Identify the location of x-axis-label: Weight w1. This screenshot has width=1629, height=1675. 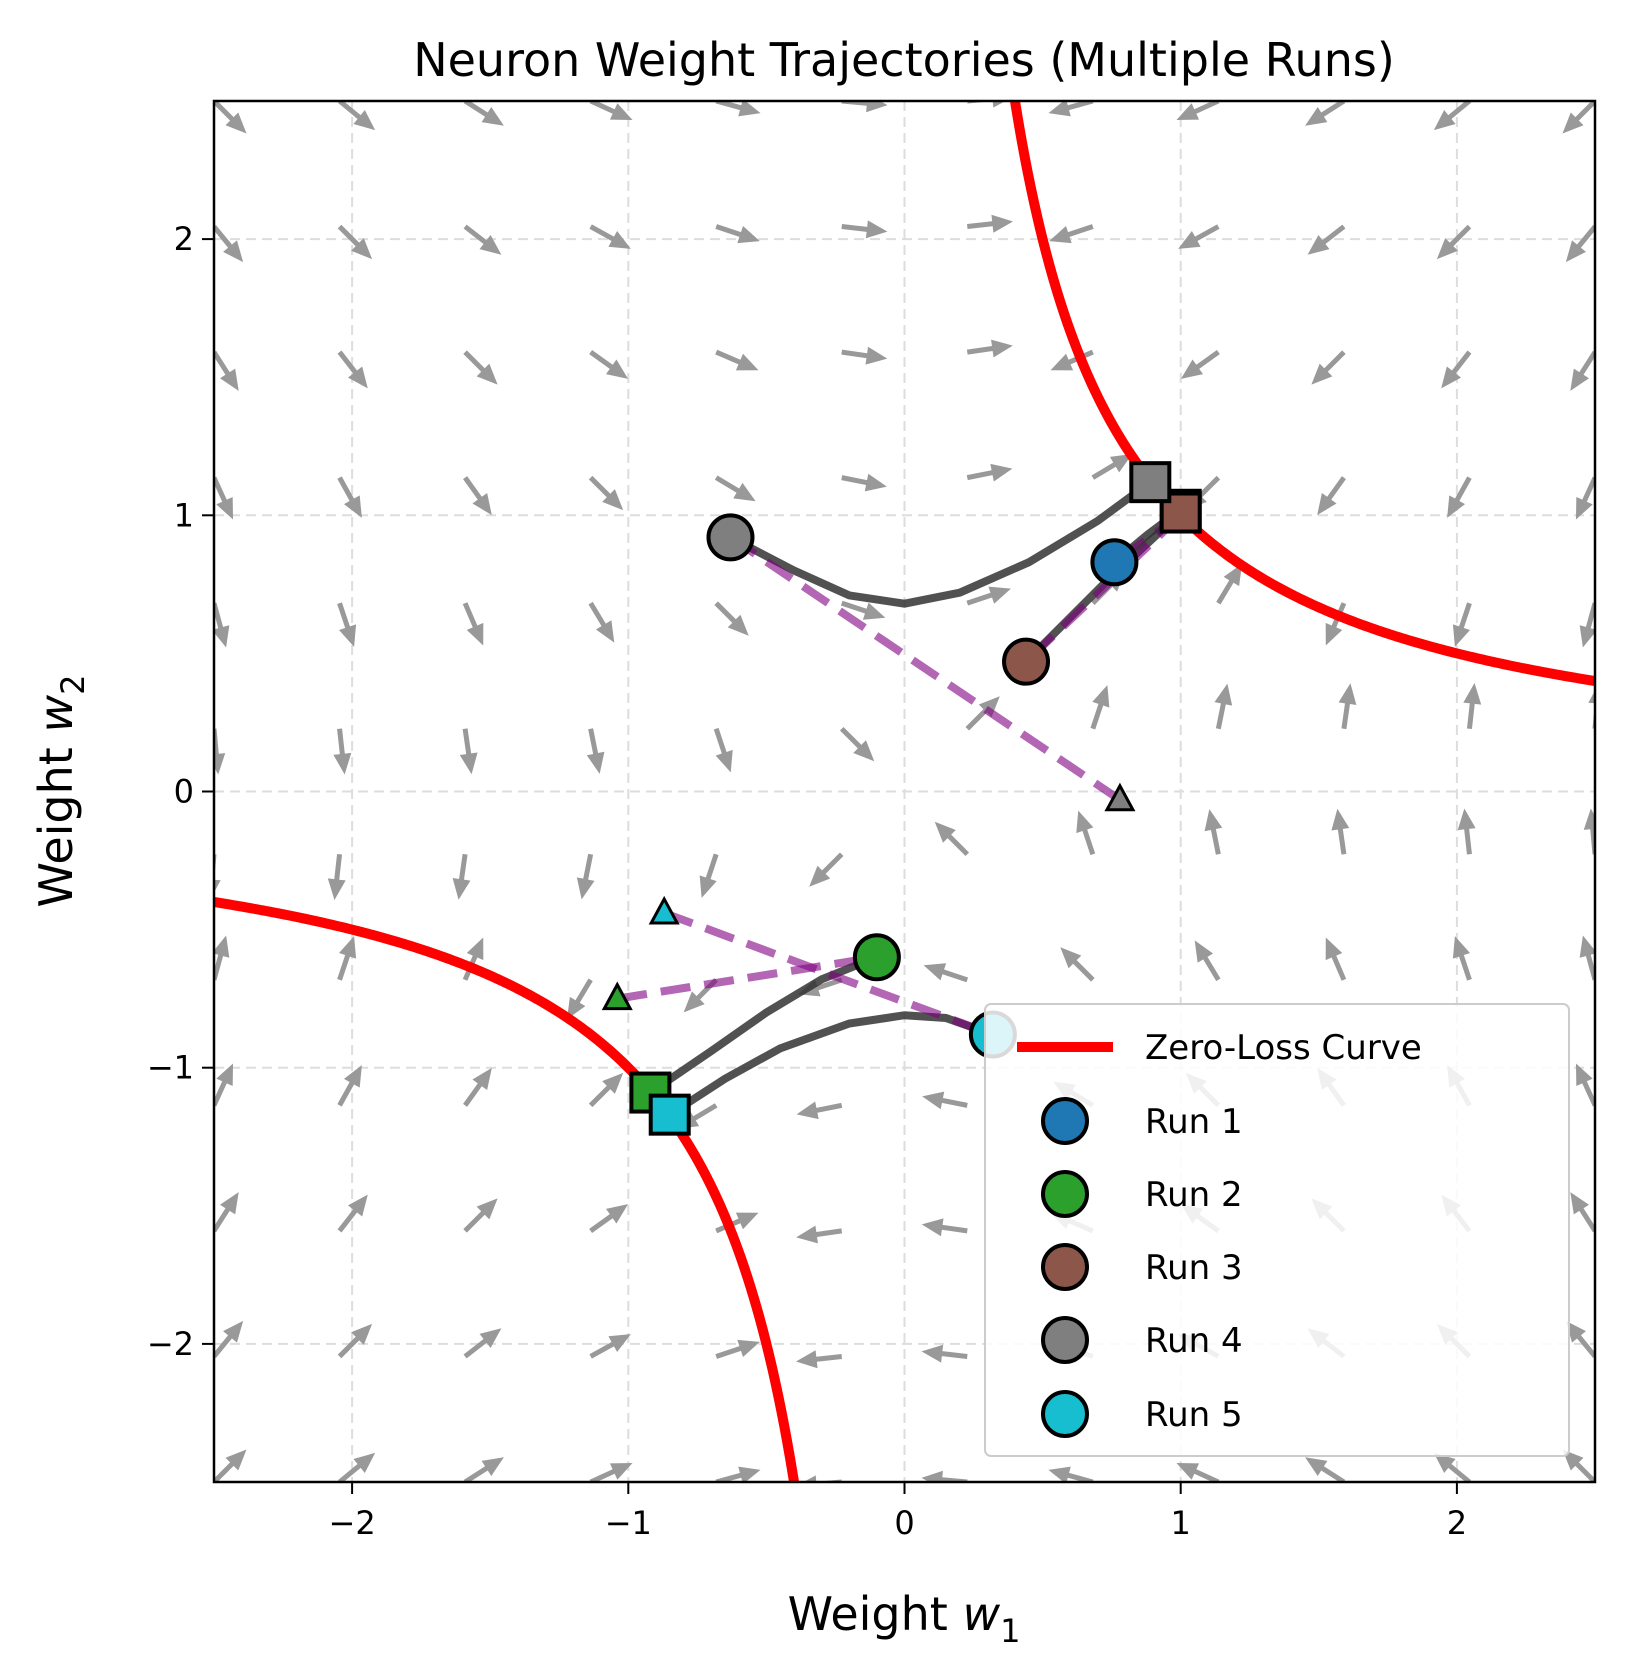
(904, 1618).